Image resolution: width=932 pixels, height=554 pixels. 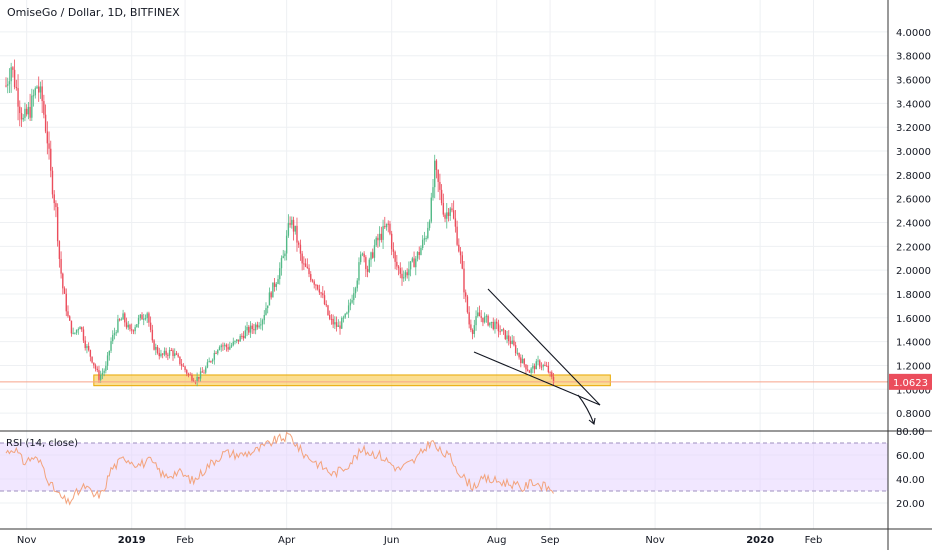 I want to click on time-tick-label: Jun, so click(x=391, y=540).